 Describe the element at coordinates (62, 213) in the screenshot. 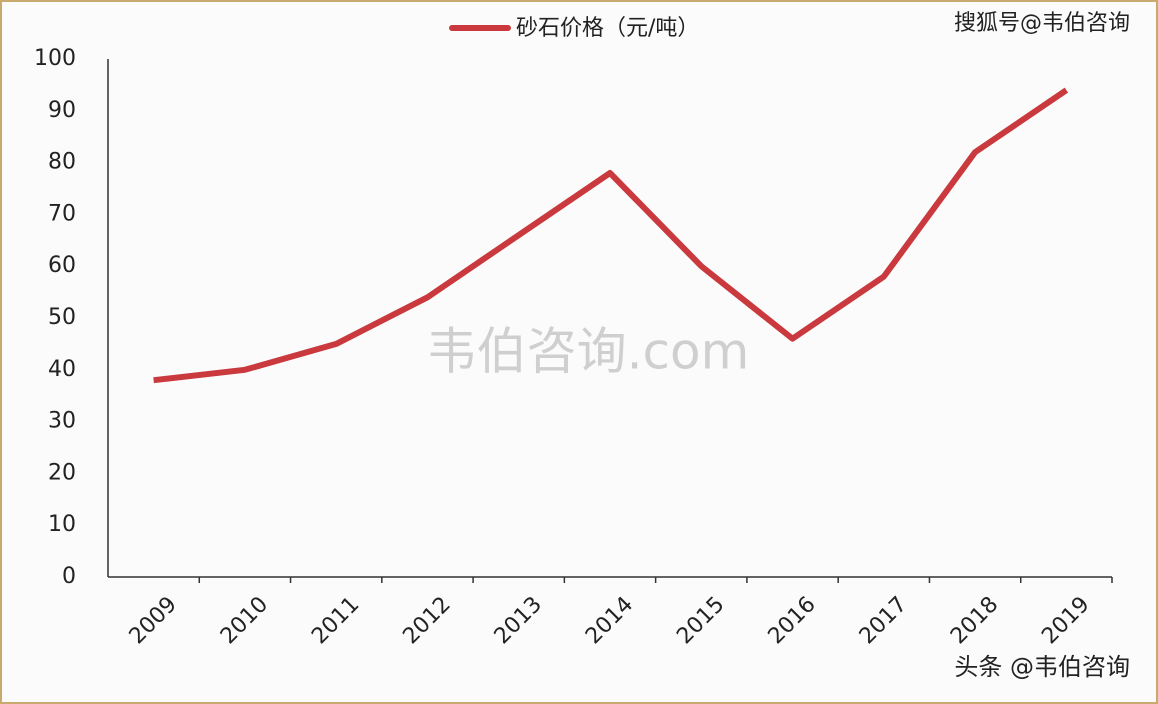

I see `y-tick-label: 70` at that location.